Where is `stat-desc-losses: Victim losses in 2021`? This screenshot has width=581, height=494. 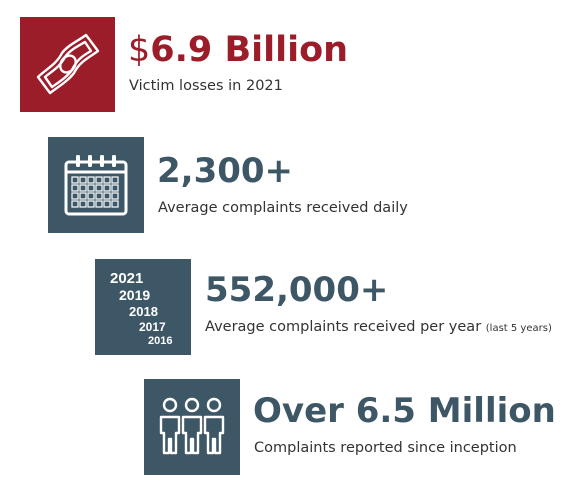 stat-desc-losses: Victim losses in 2021 is located at coordinates (206, 86).